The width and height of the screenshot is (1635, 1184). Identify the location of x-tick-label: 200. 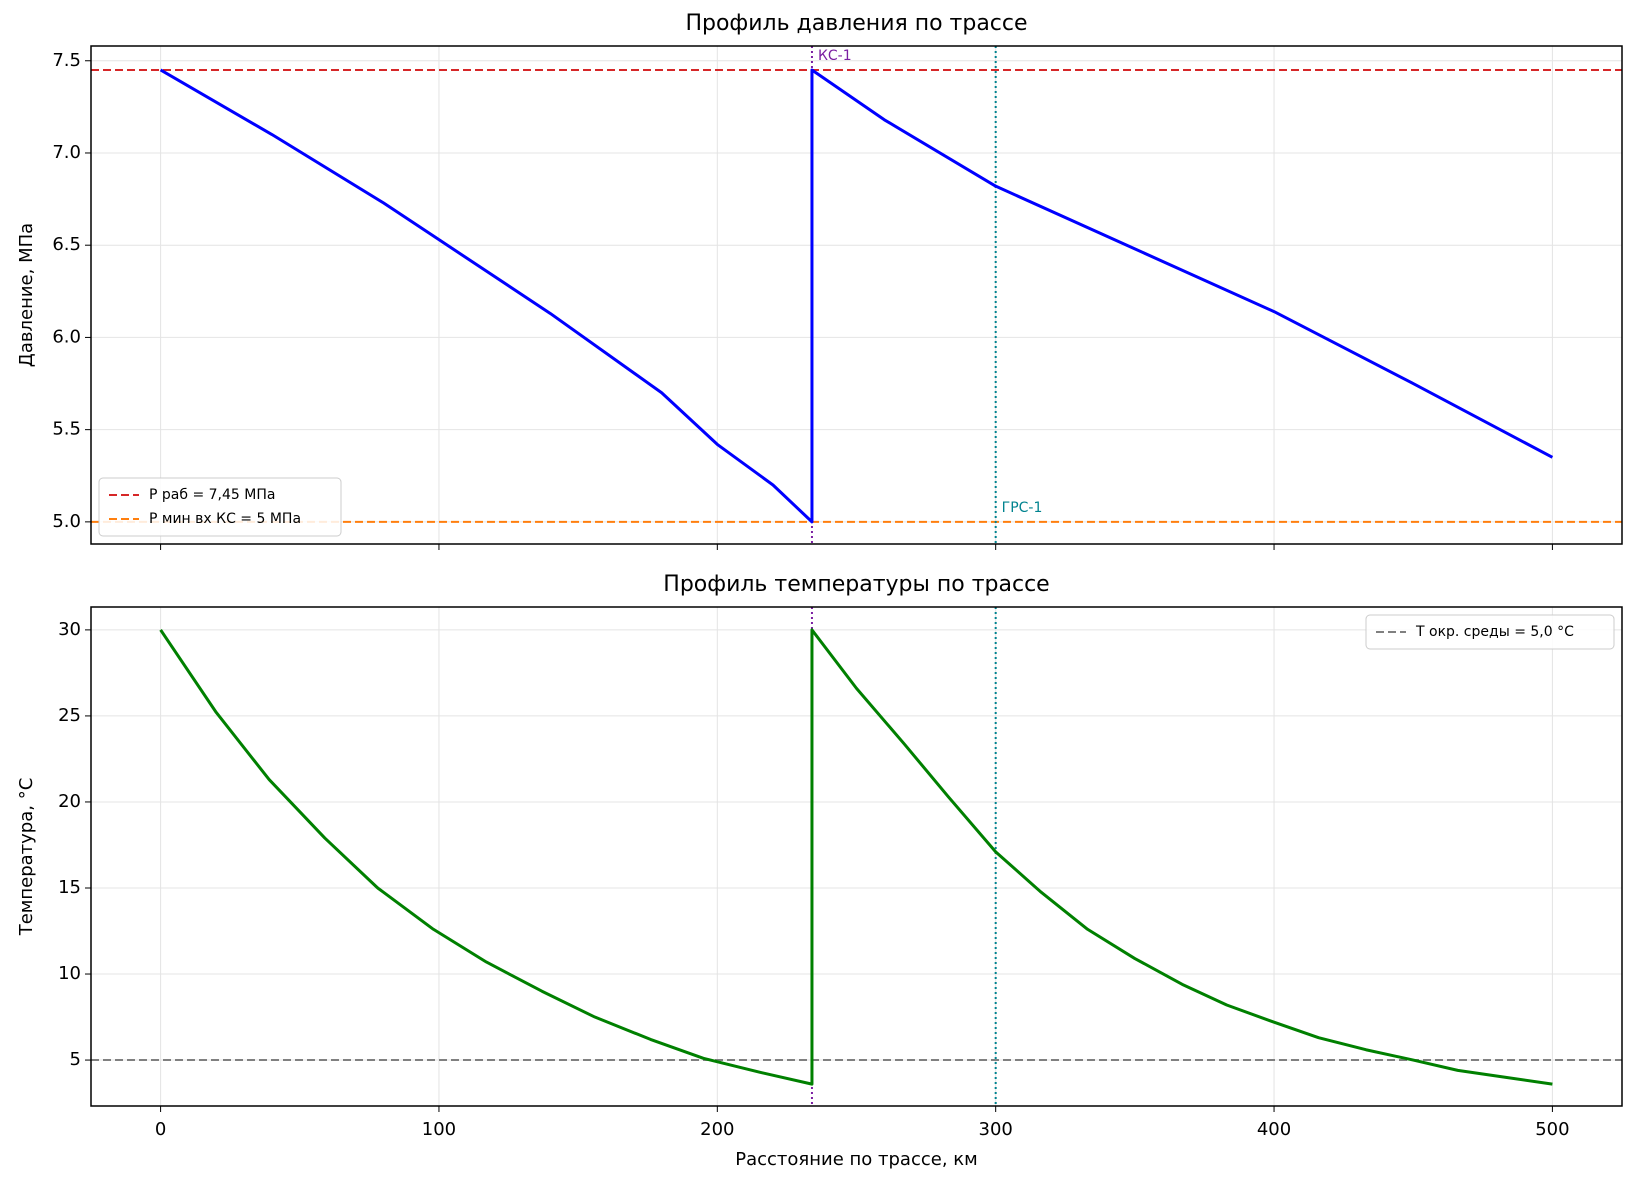
(717, 1129).